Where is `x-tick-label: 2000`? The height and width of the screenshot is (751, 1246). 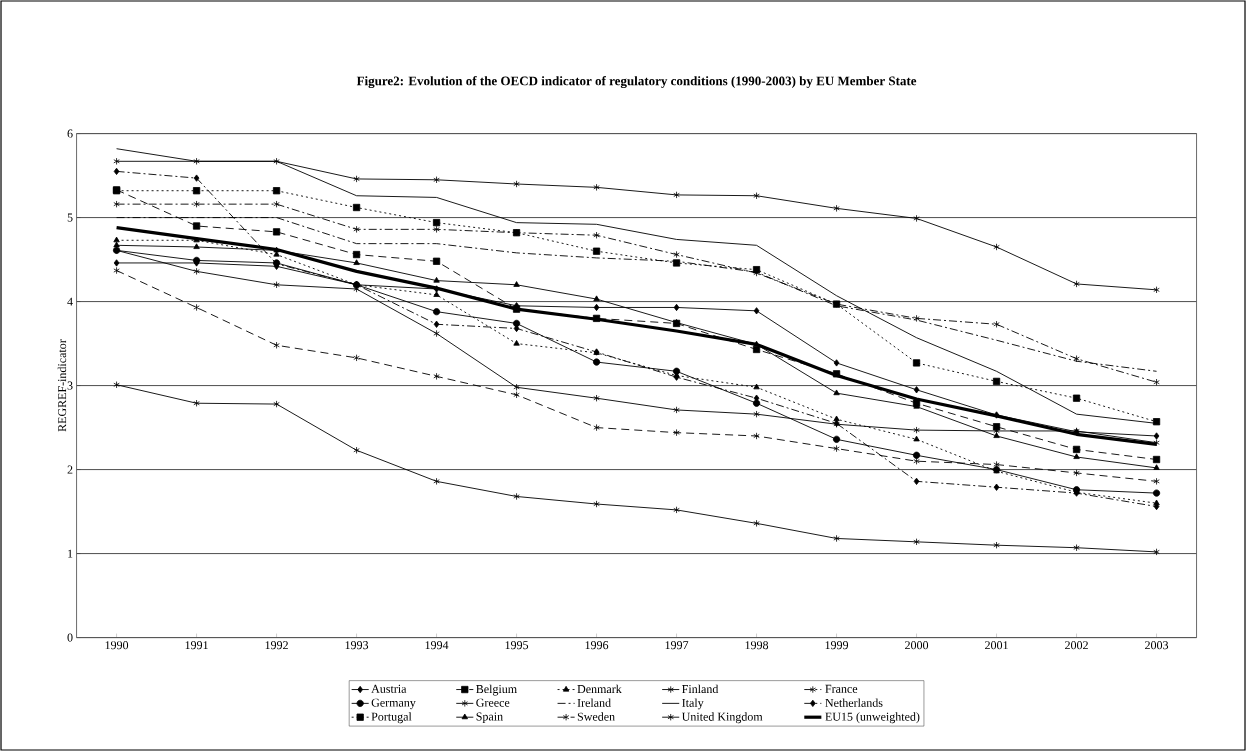
x-tick-label: 2000 is located at coordinates (917, 645).